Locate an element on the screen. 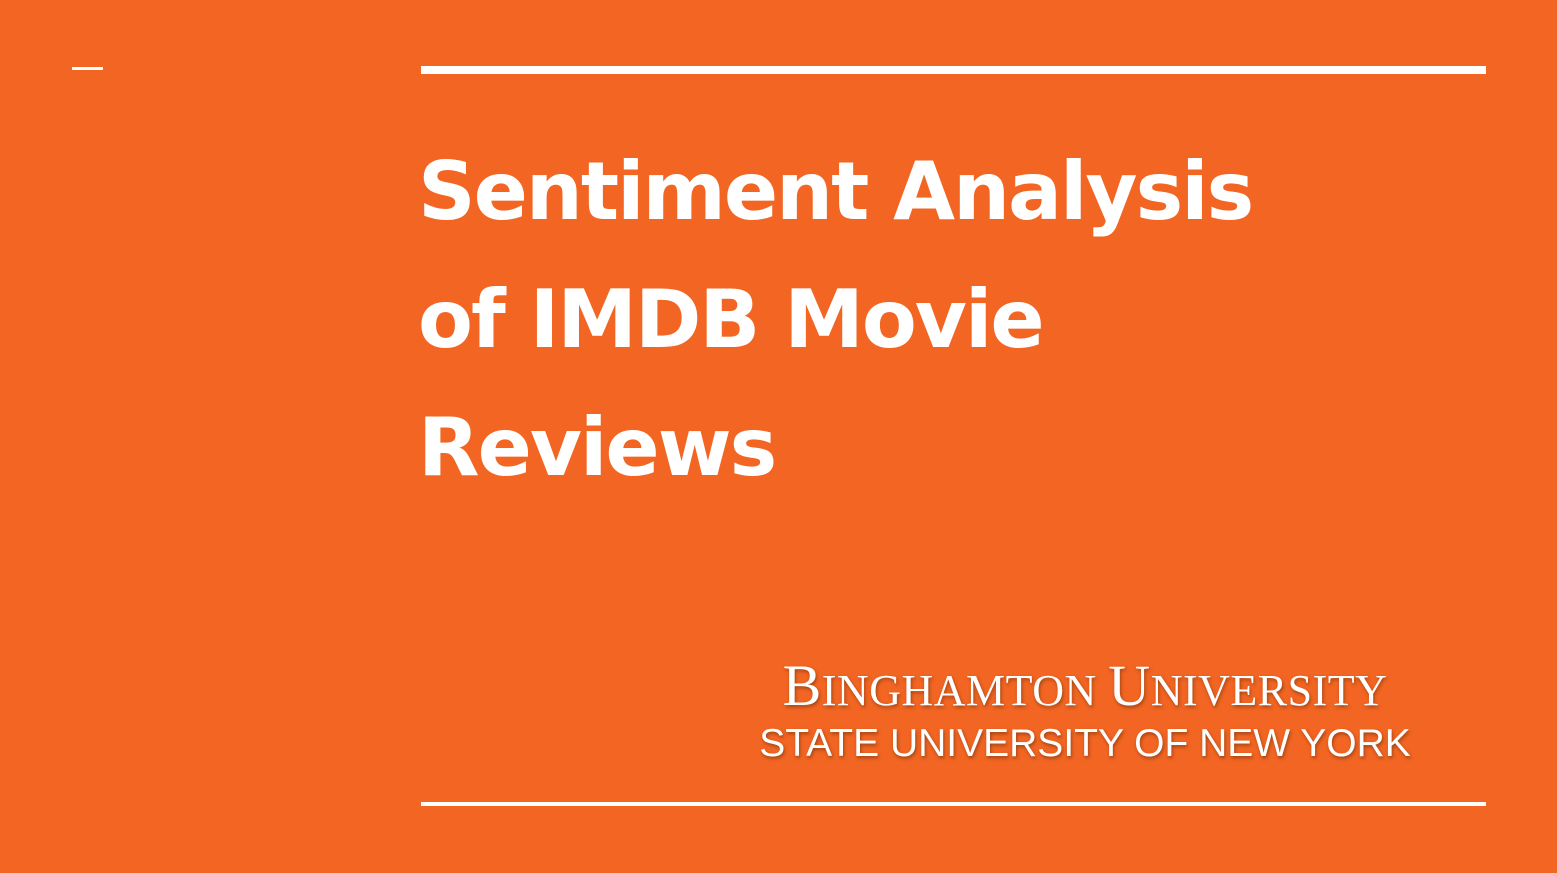 This screenshot has width=1557, height=873. title-line: of IMDB Movie is located at coordinates (731, 319).